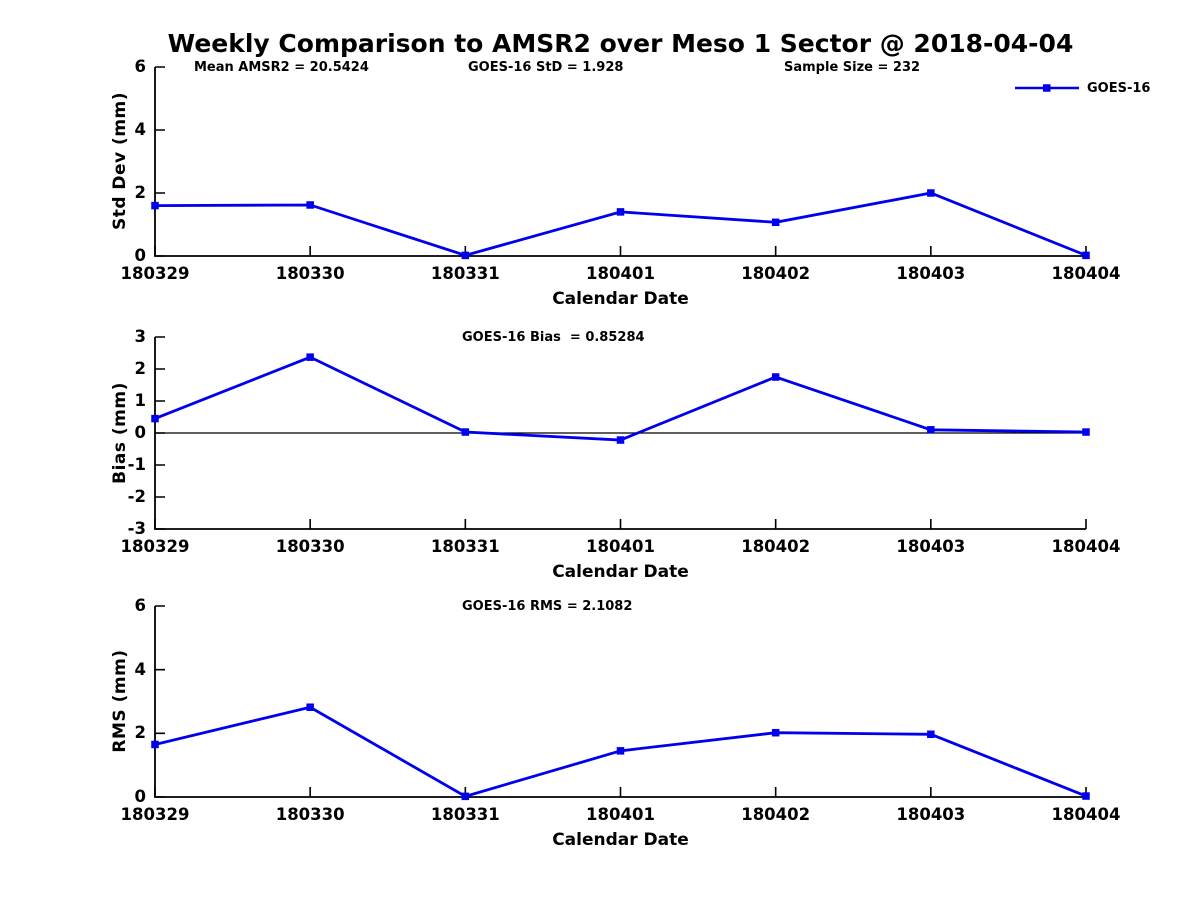 The height and width of the screenshot is (900, 1200). What do you see at coordinates (620, 840) in the screenshot?
I see `xlabel-calendar-date-3: Calendar Date` at bounding box center [620, 840].